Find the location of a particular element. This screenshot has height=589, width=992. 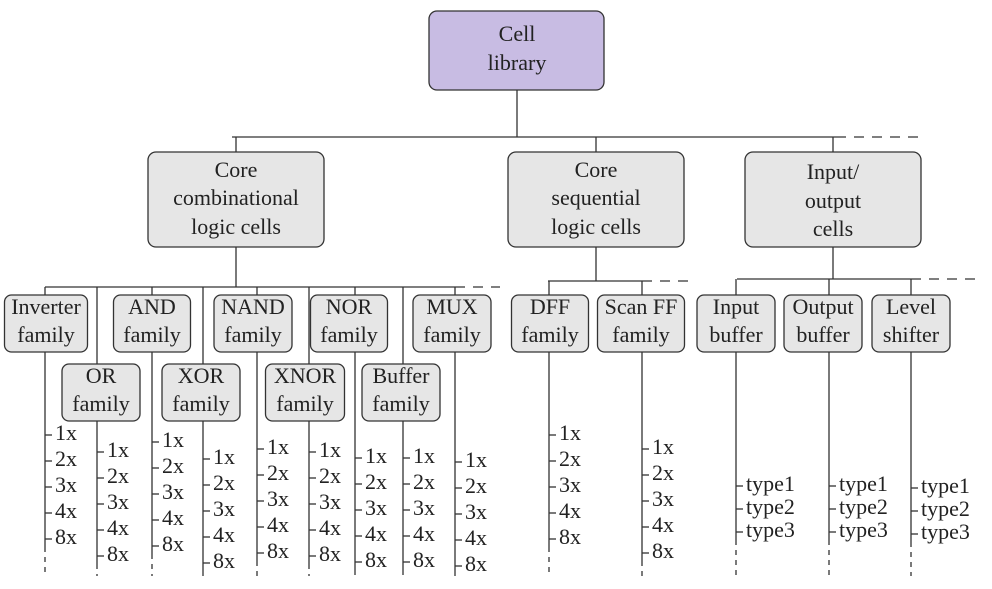

family-label: NAND is located at coordinates (253, 306).